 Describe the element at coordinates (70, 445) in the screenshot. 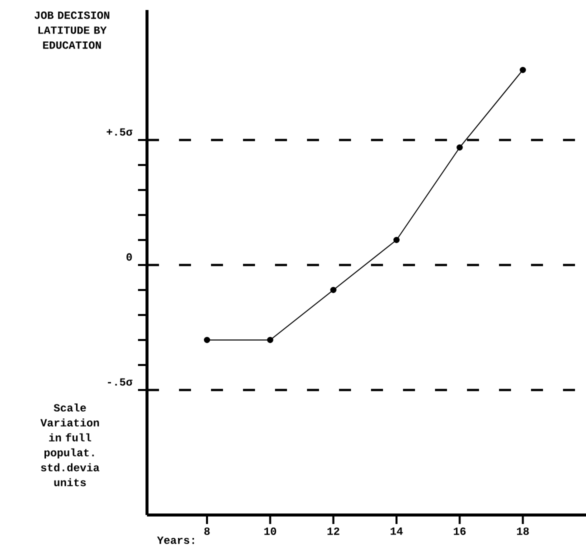

I see `text: Scale Variation in full populat. std.devia units` at that location.